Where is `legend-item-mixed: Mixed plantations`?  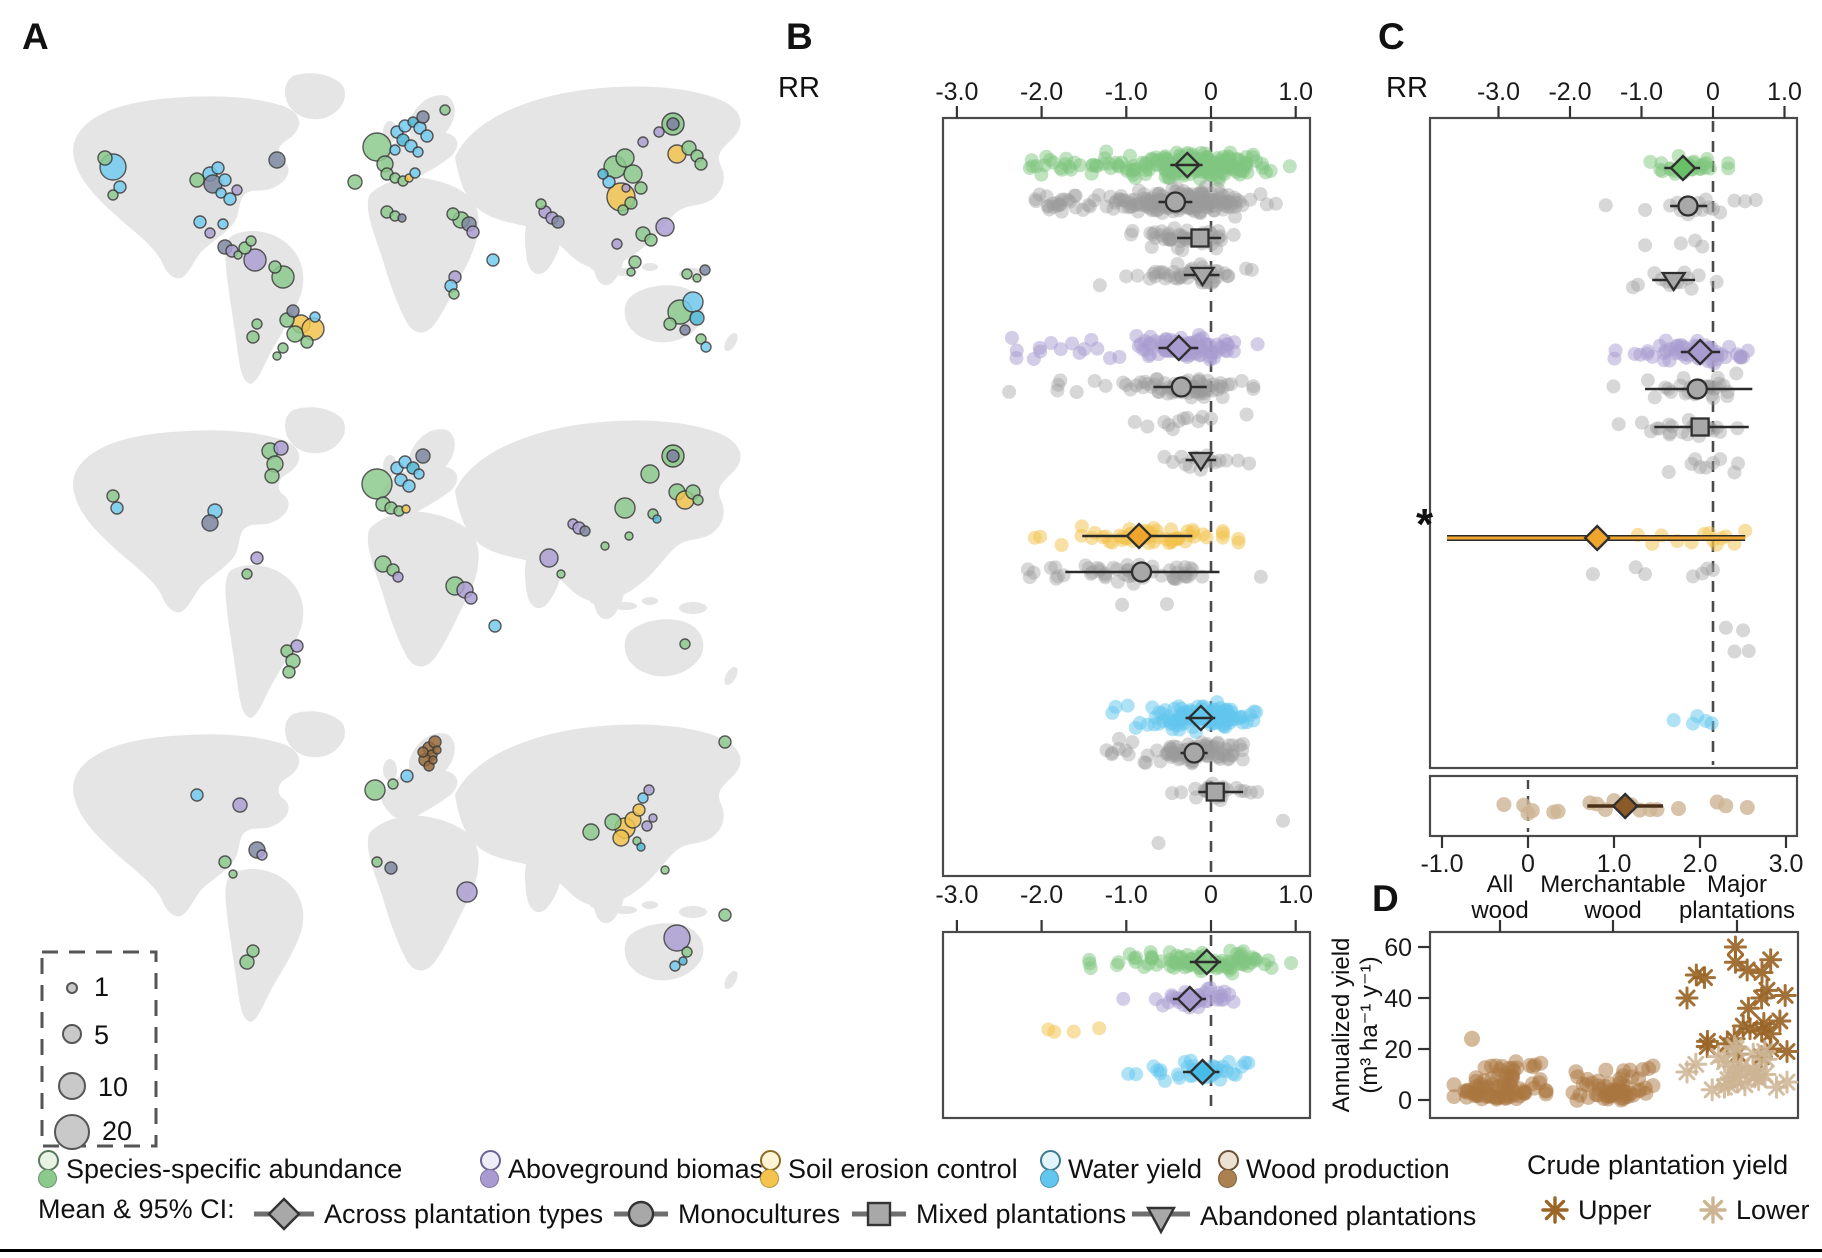
legend-item-mixed: Mixed plantations is located at coordinates (988, 1214).